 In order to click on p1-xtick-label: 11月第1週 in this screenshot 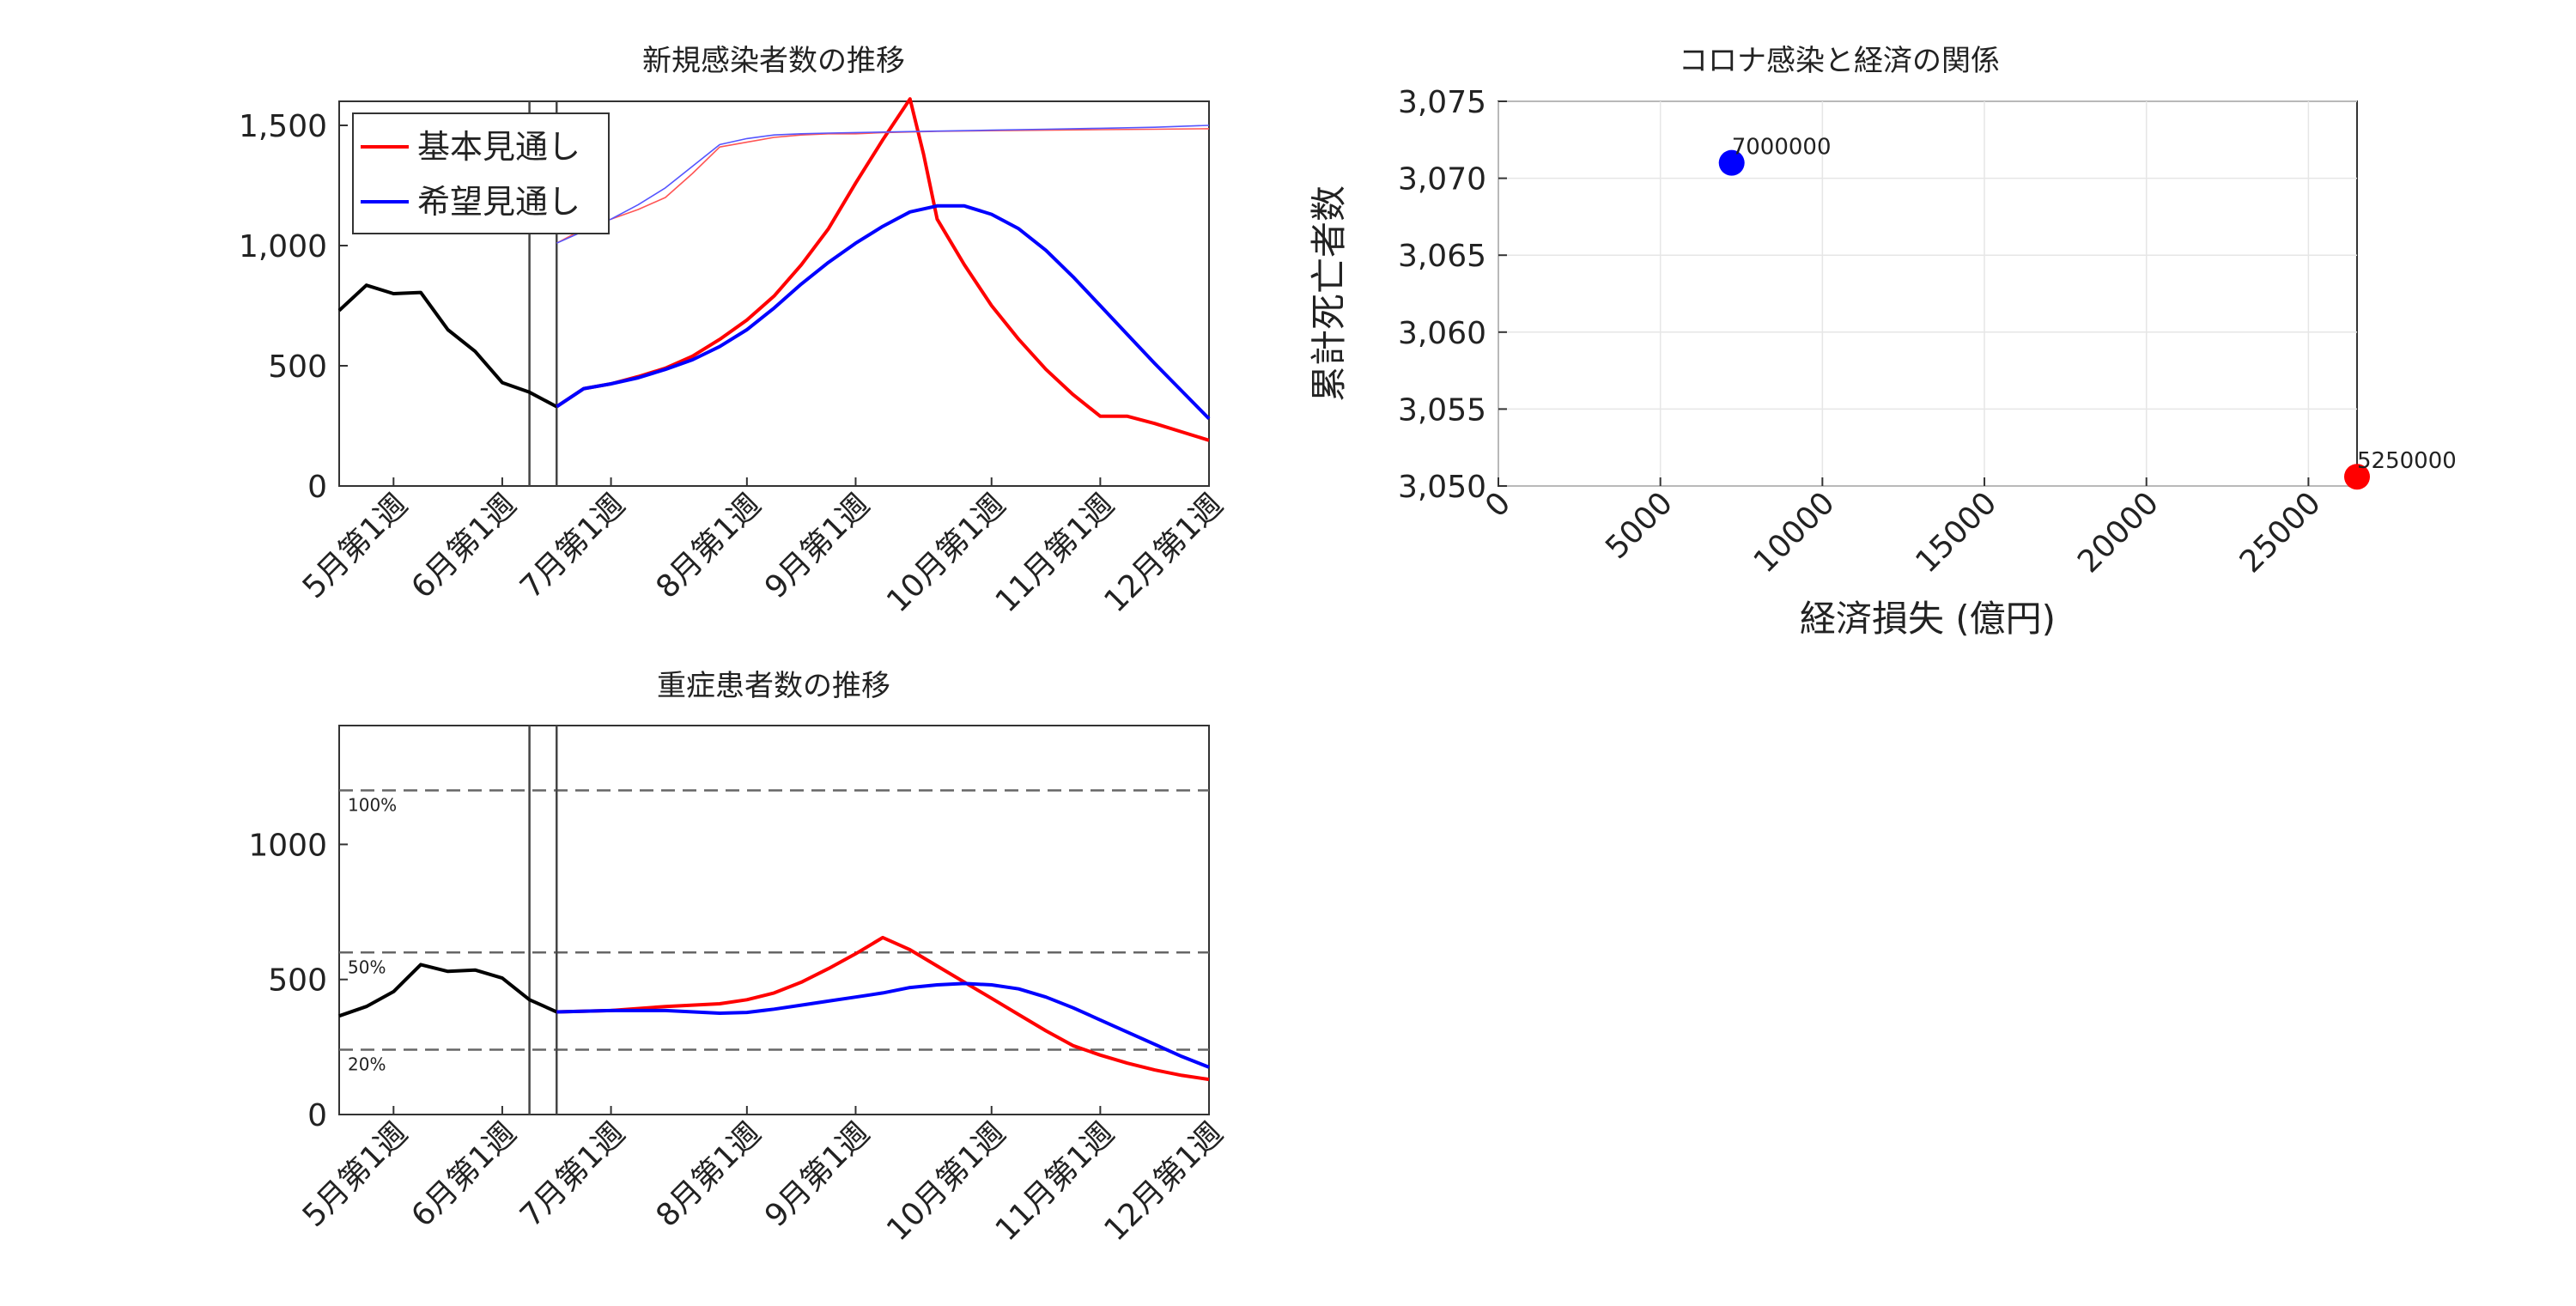, I will do `click(1055, 553)`.